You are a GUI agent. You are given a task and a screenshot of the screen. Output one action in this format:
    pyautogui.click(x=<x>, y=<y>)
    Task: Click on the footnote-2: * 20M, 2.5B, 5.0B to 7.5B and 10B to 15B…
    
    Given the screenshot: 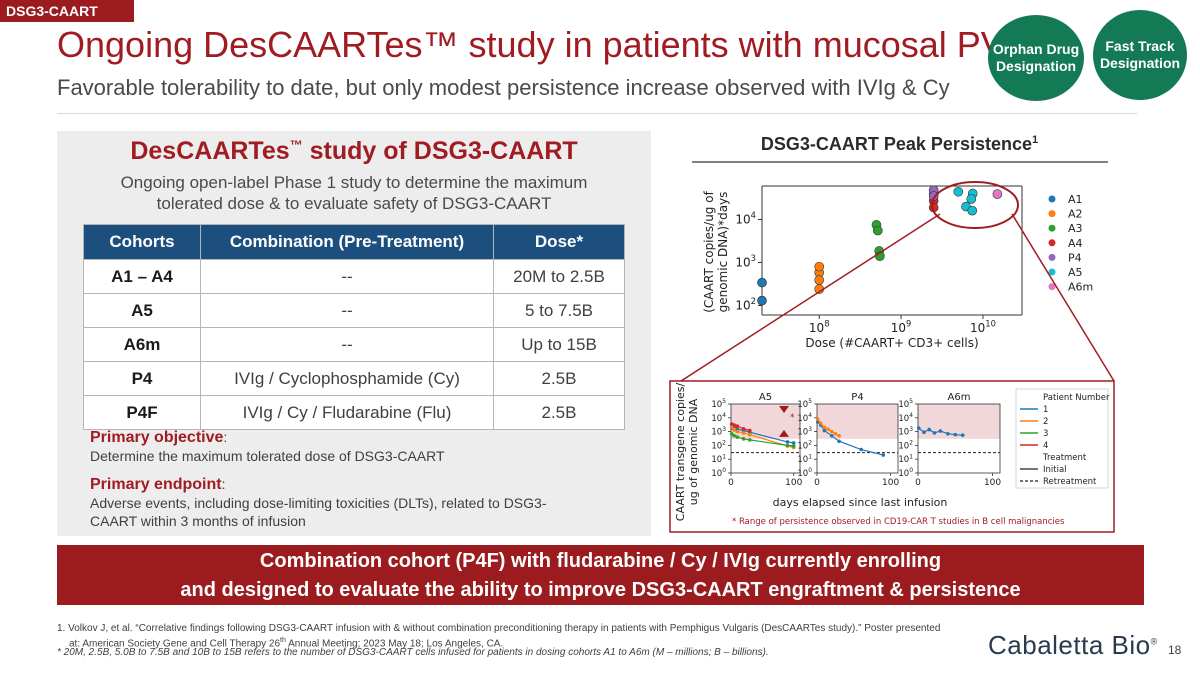 What is the action you would take?
    pyautogui.click(x=413, y=652)
    